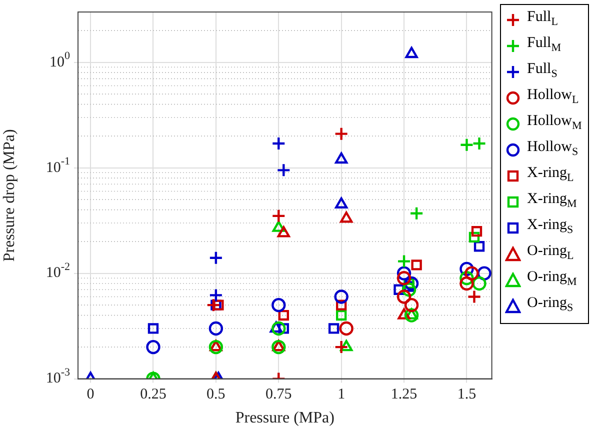 The width and height of the screenshot is (610, 430). I want to click on legend-label: O-ring$_{M}$, so click(552, 279).